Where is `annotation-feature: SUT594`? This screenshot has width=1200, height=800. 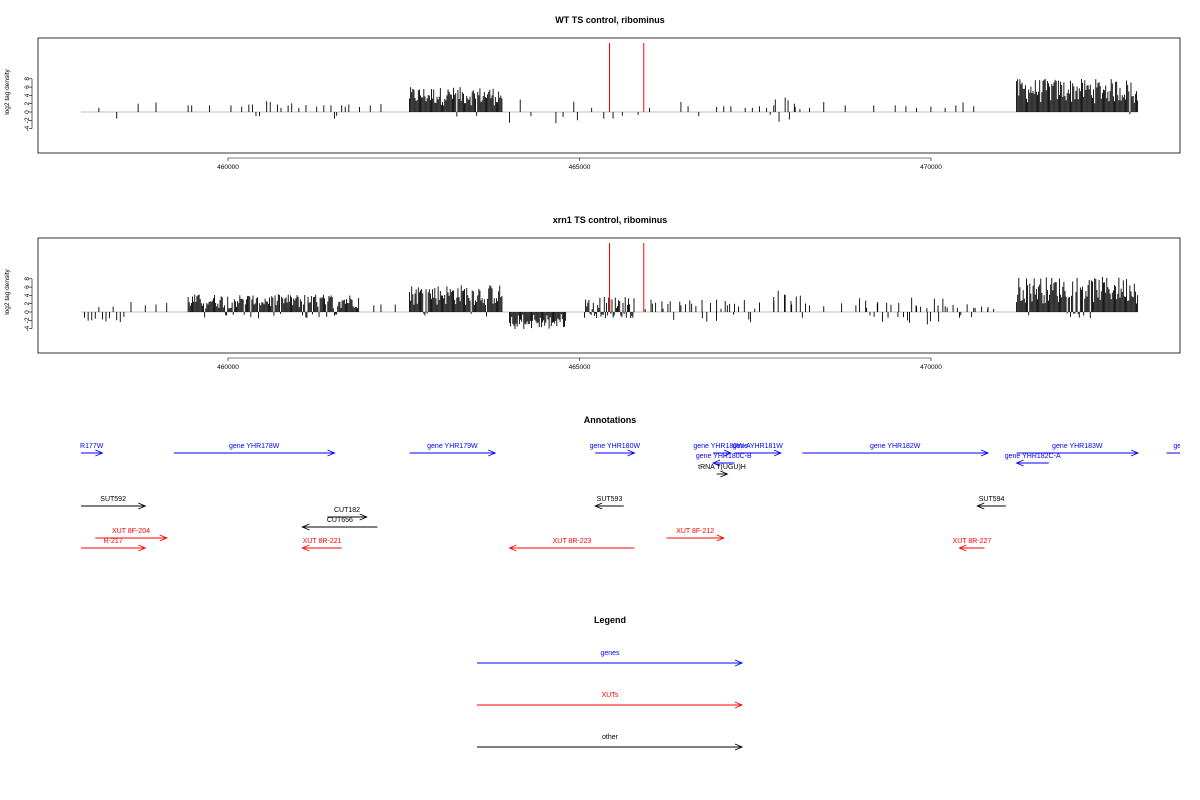
annotation-feature: SUT594 is located at coordinates (991, 503).